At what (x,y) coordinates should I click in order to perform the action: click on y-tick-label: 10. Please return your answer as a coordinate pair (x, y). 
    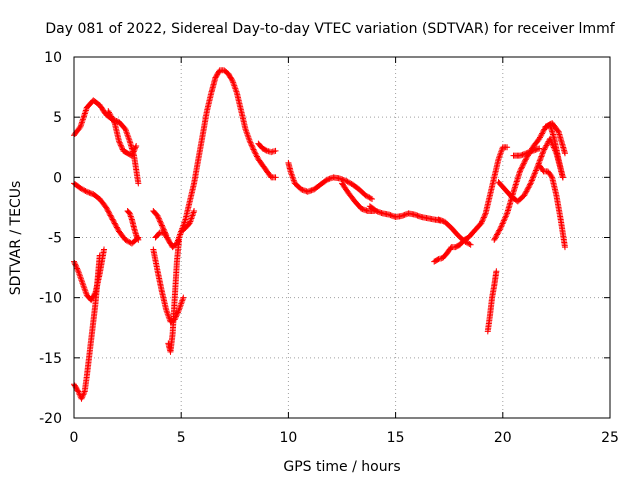
    Looking at the image, I should click on (53, 58).